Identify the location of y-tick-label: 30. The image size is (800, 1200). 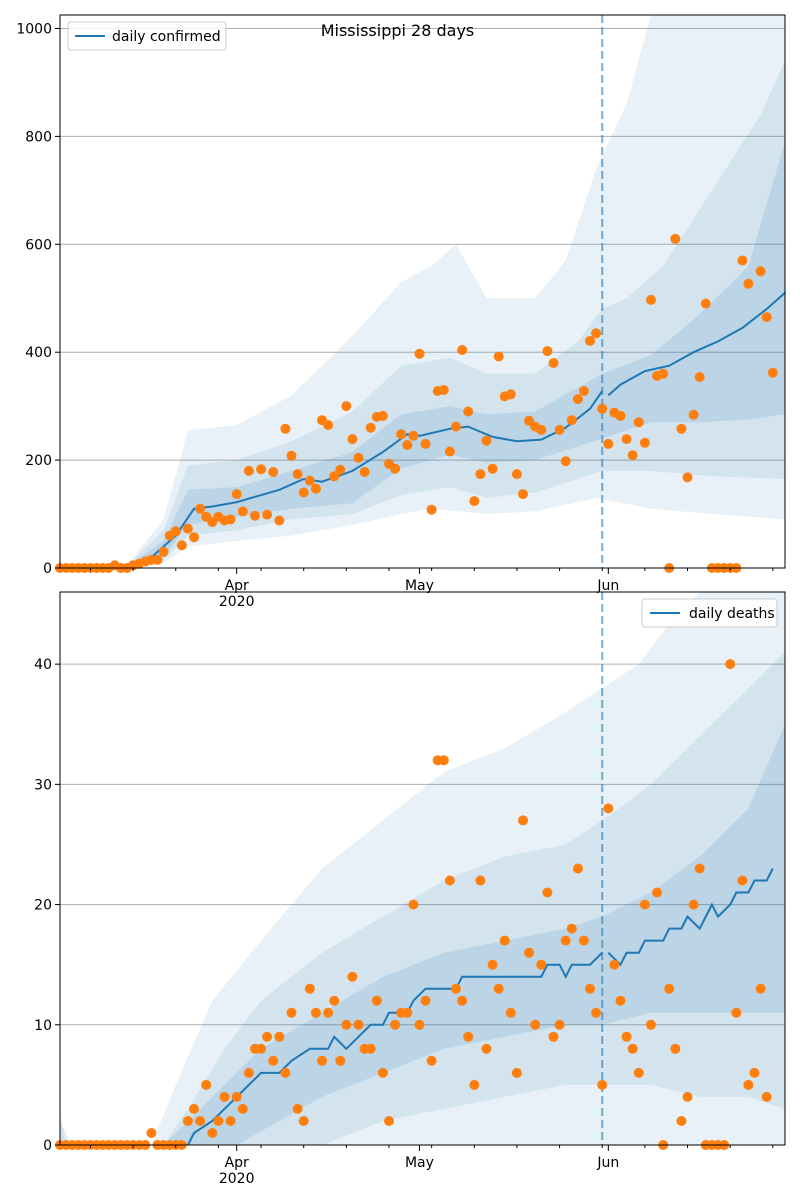
(43, 785).